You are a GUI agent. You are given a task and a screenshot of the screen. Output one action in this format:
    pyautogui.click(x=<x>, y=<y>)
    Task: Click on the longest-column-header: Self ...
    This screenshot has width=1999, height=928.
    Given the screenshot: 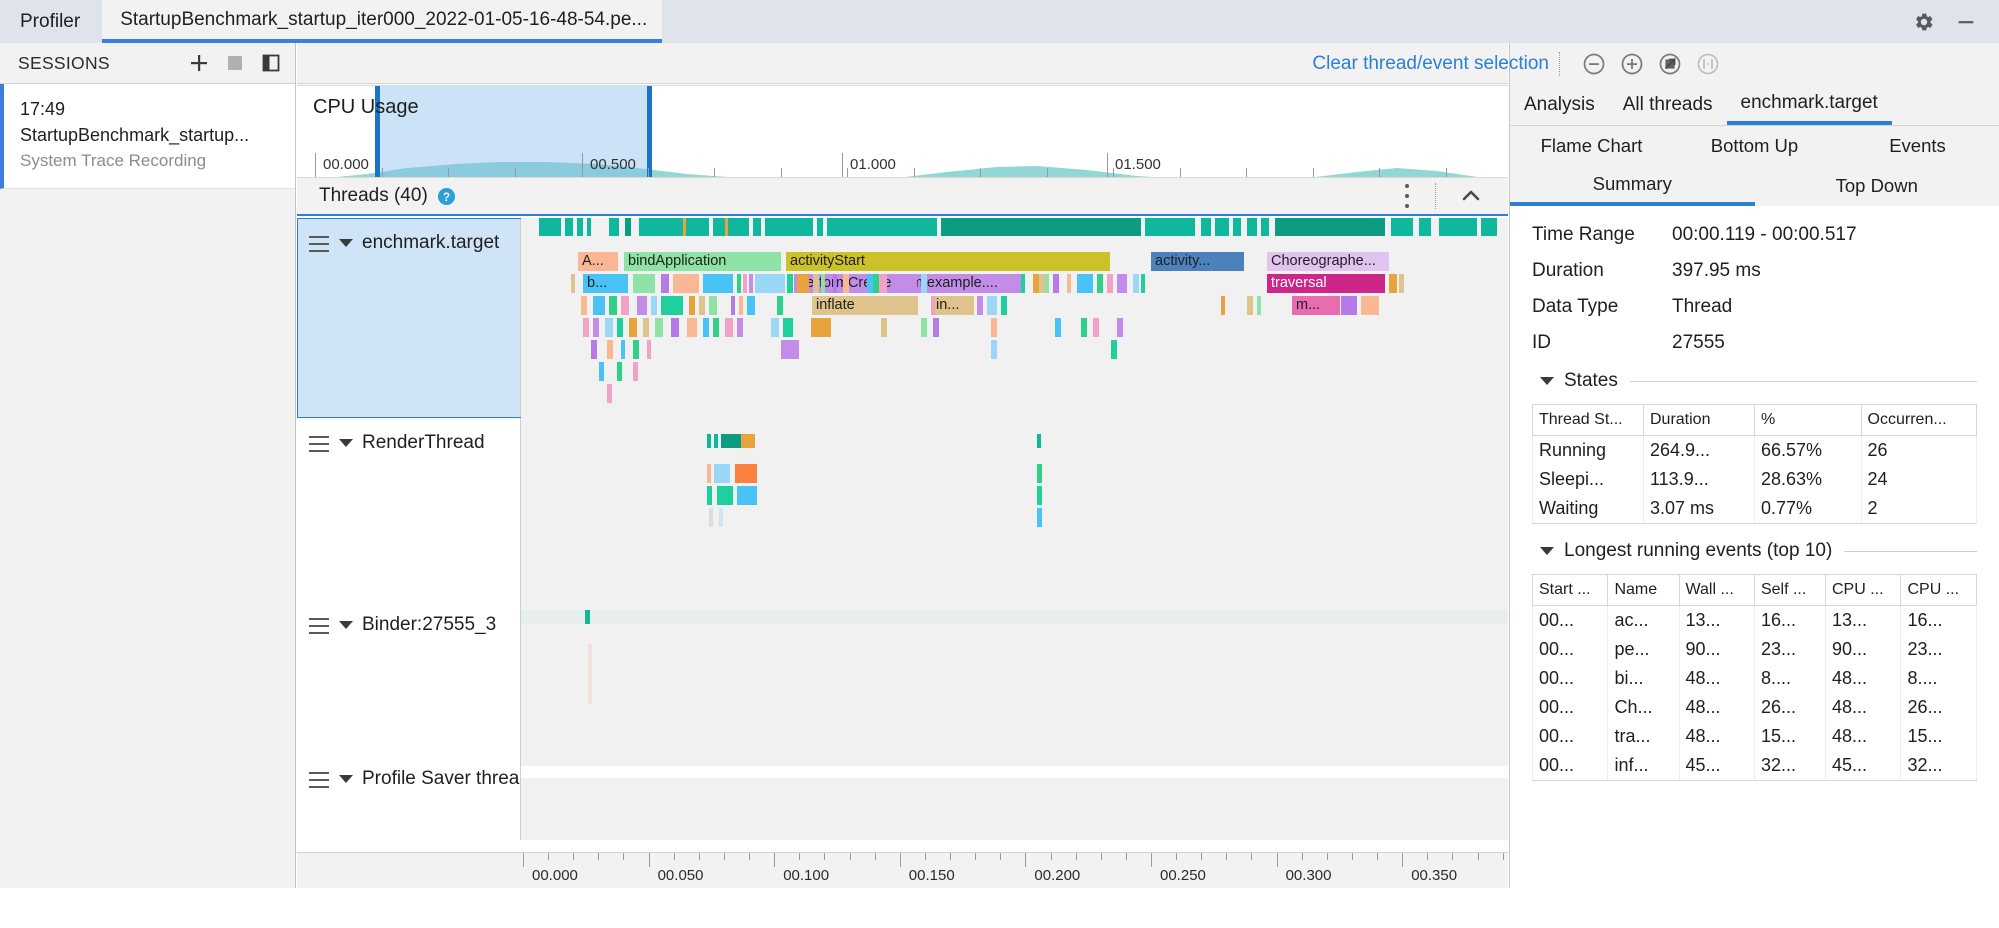 What is the action you would take?
    pyautogui.click(x=1789, y=590)
    